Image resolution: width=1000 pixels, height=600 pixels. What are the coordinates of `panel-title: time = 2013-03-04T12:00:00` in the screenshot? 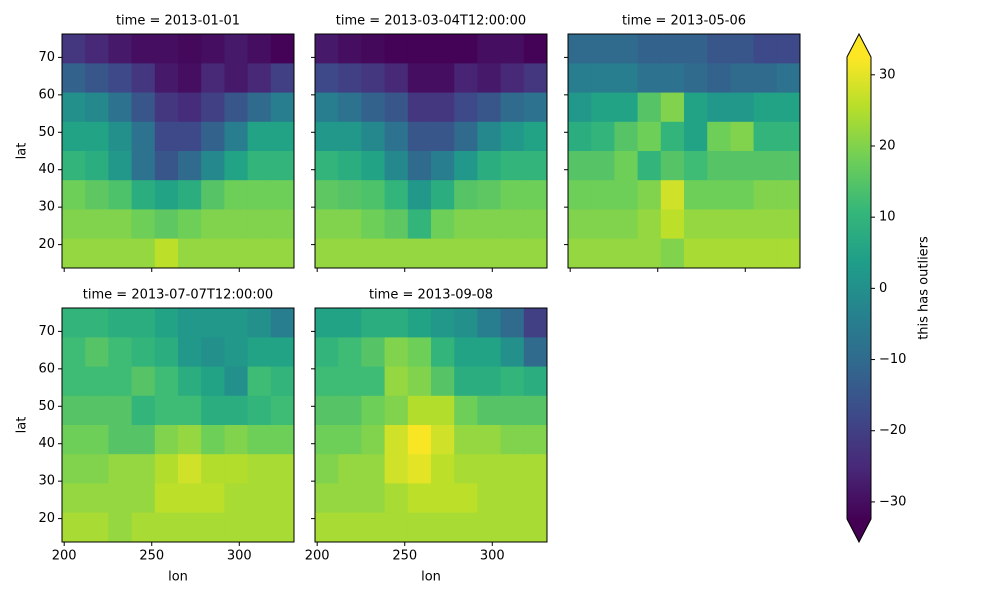 It's located at (431, 21).